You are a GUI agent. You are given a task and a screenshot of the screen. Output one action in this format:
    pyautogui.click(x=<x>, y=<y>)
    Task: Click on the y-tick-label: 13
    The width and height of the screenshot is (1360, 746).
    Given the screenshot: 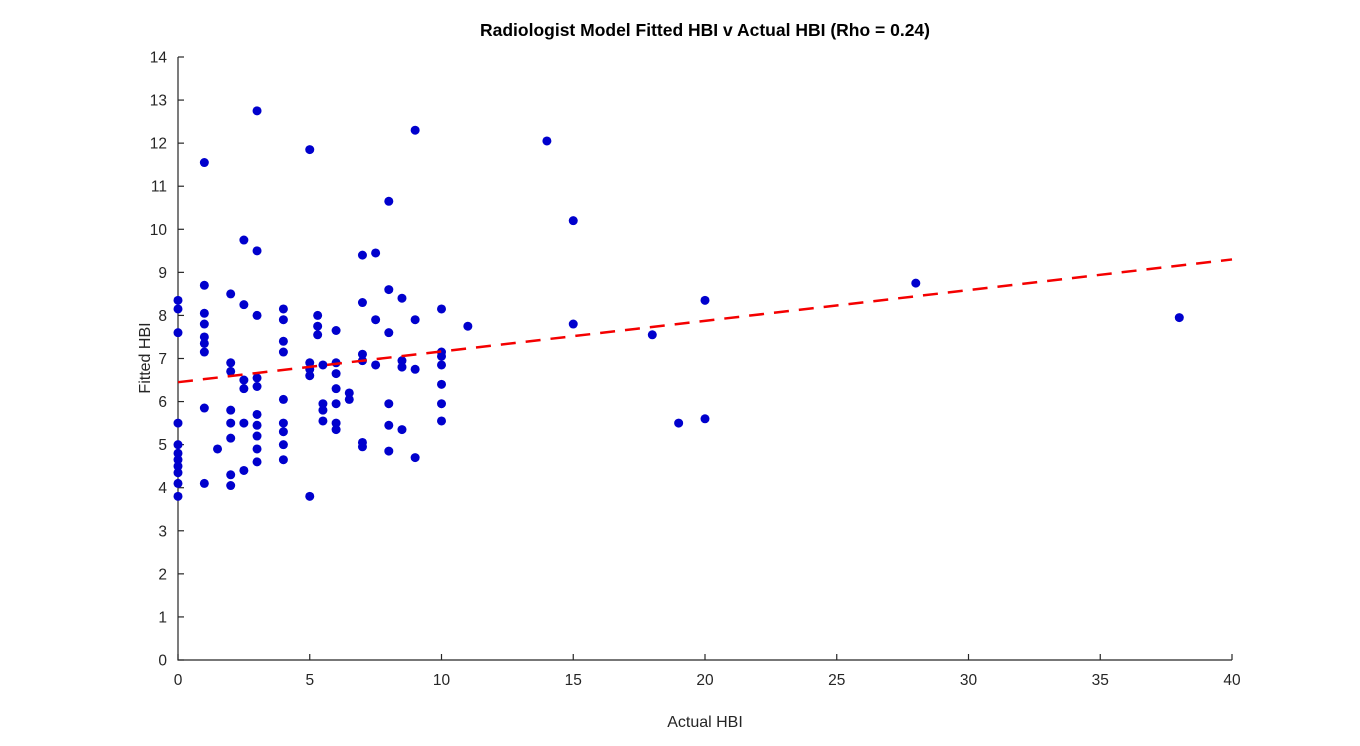 What is the action you would take?
    pyautogui.click(x=158, y=101)
    